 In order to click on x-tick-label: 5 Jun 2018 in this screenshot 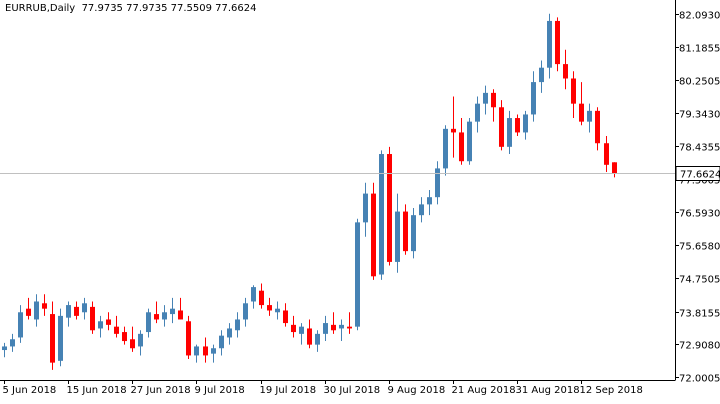, I will do `click(30, 390)`.